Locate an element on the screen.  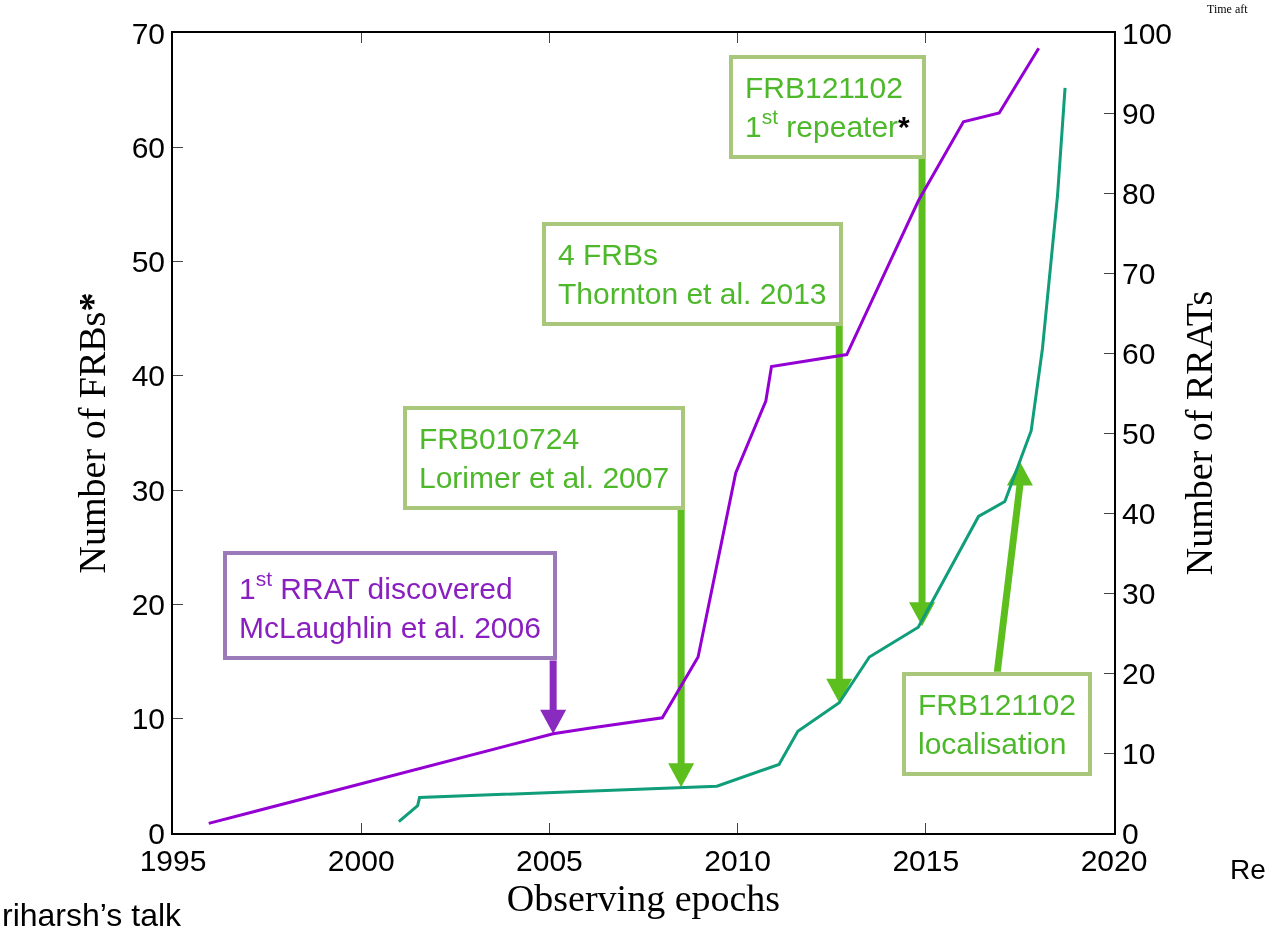
y-tick-label: 30 is located at coordinates (148, 490).